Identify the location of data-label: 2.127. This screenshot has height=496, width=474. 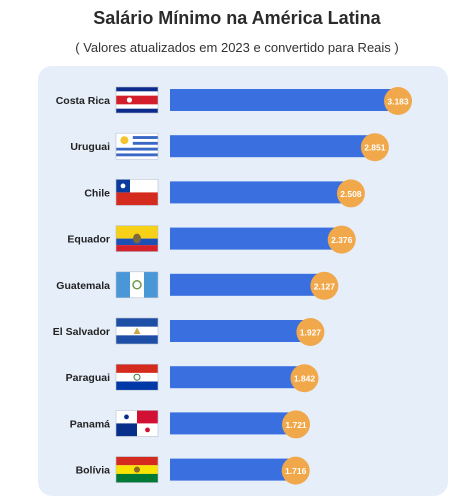
(325, 286).